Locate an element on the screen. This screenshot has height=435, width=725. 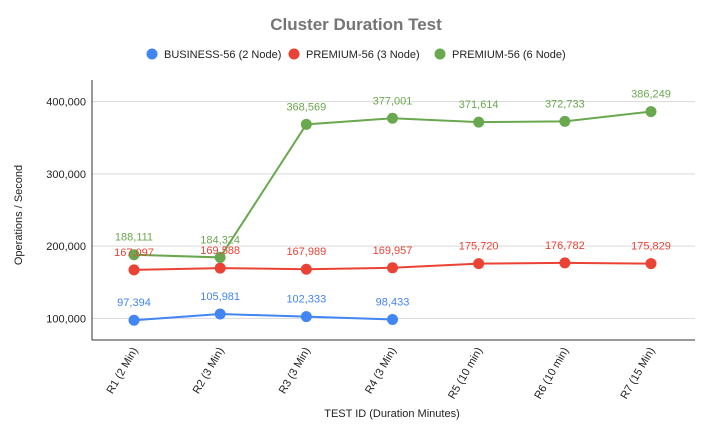
data-label: 372,733 is located at coordinates (565, 104).